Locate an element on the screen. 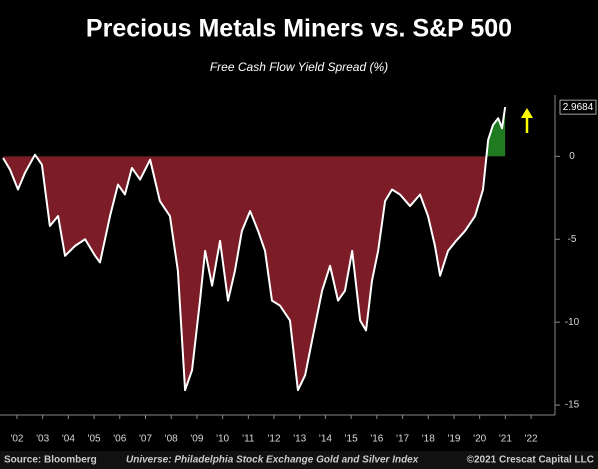 The height and width of the screenshot is (469, 598). y-tick-label: 0 is located at coordinates (572, 156).